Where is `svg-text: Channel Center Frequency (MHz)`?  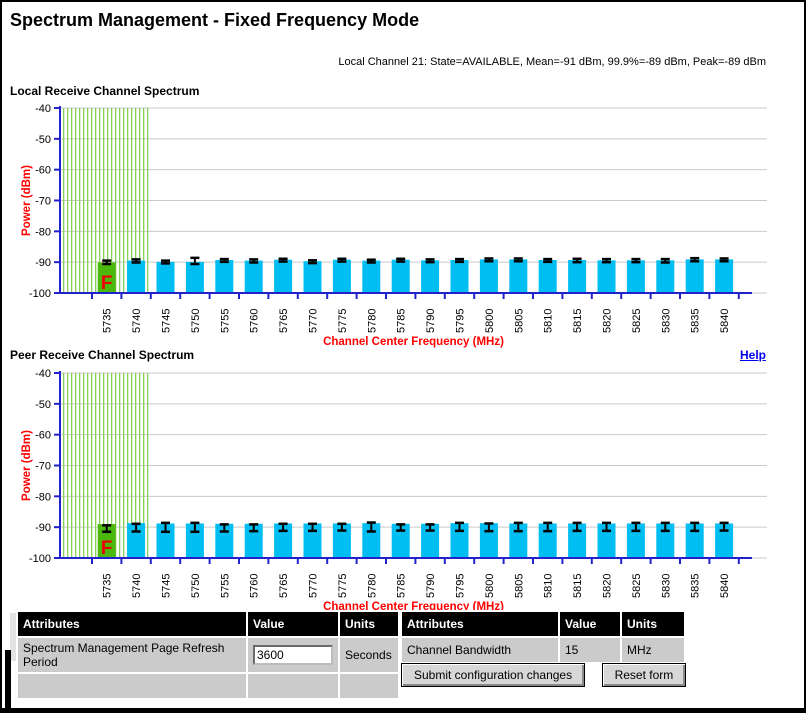 svg-text: Channel Center Frequency (MHz) is located at coordinates (413, 342).